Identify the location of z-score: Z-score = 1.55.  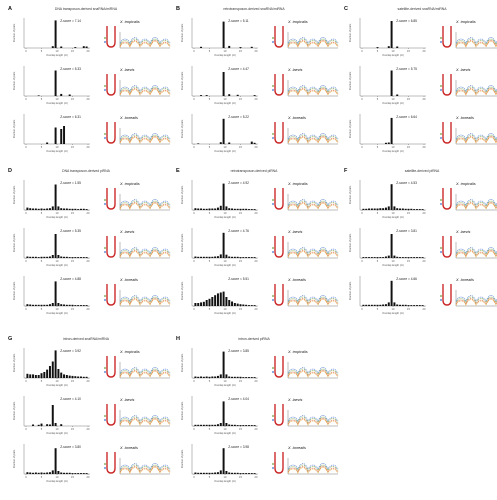
(70, 183).